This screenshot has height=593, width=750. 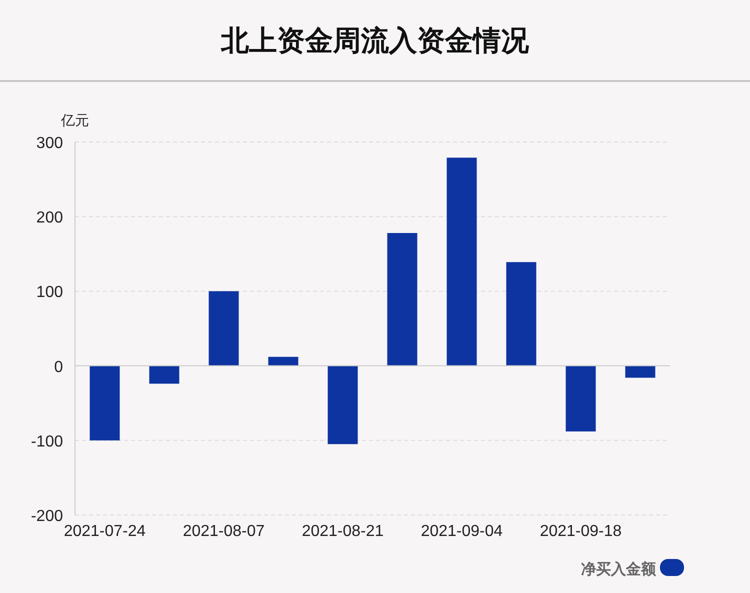 What do you see at coordinates (581, 531) in the screenshot?
I see `x-tick-label: 2021-09-18` at bounding box center [581, 531].